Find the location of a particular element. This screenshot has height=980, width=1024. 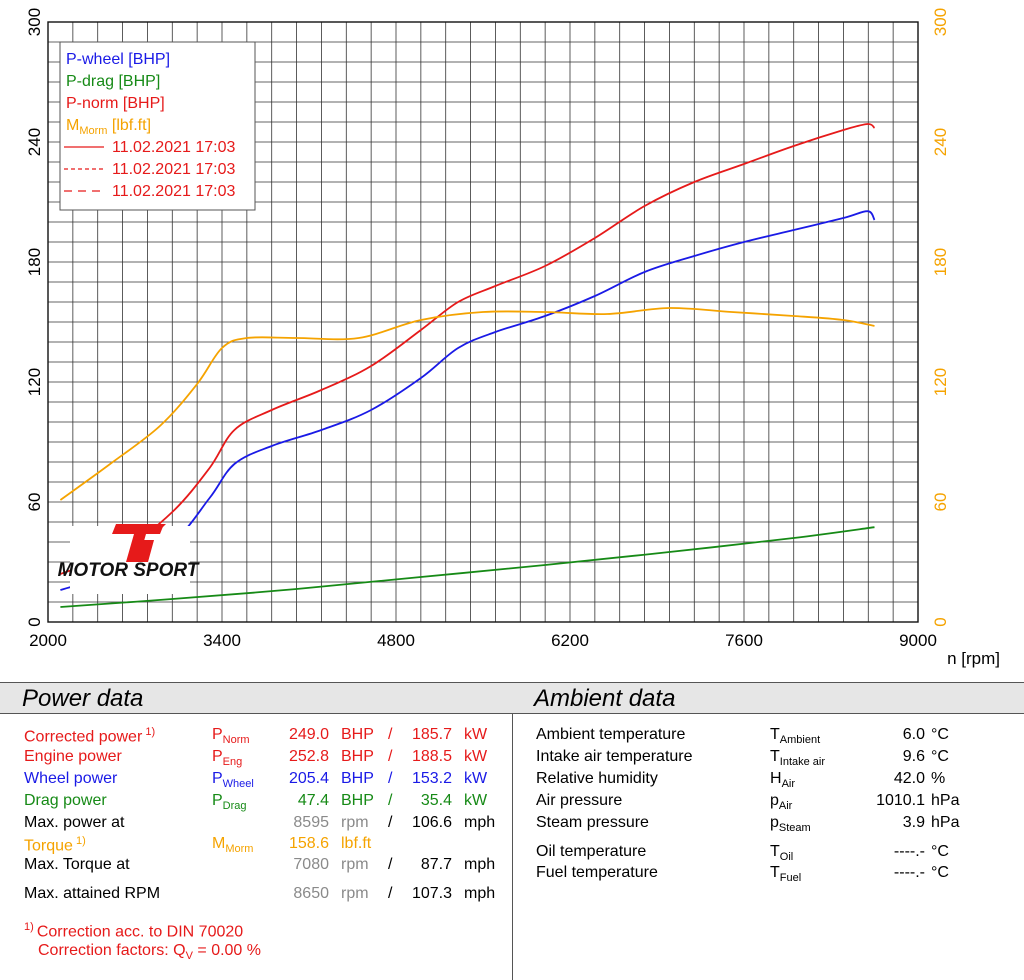

logo-text: MOTOR SPORT is located at coordinates (129, 570).